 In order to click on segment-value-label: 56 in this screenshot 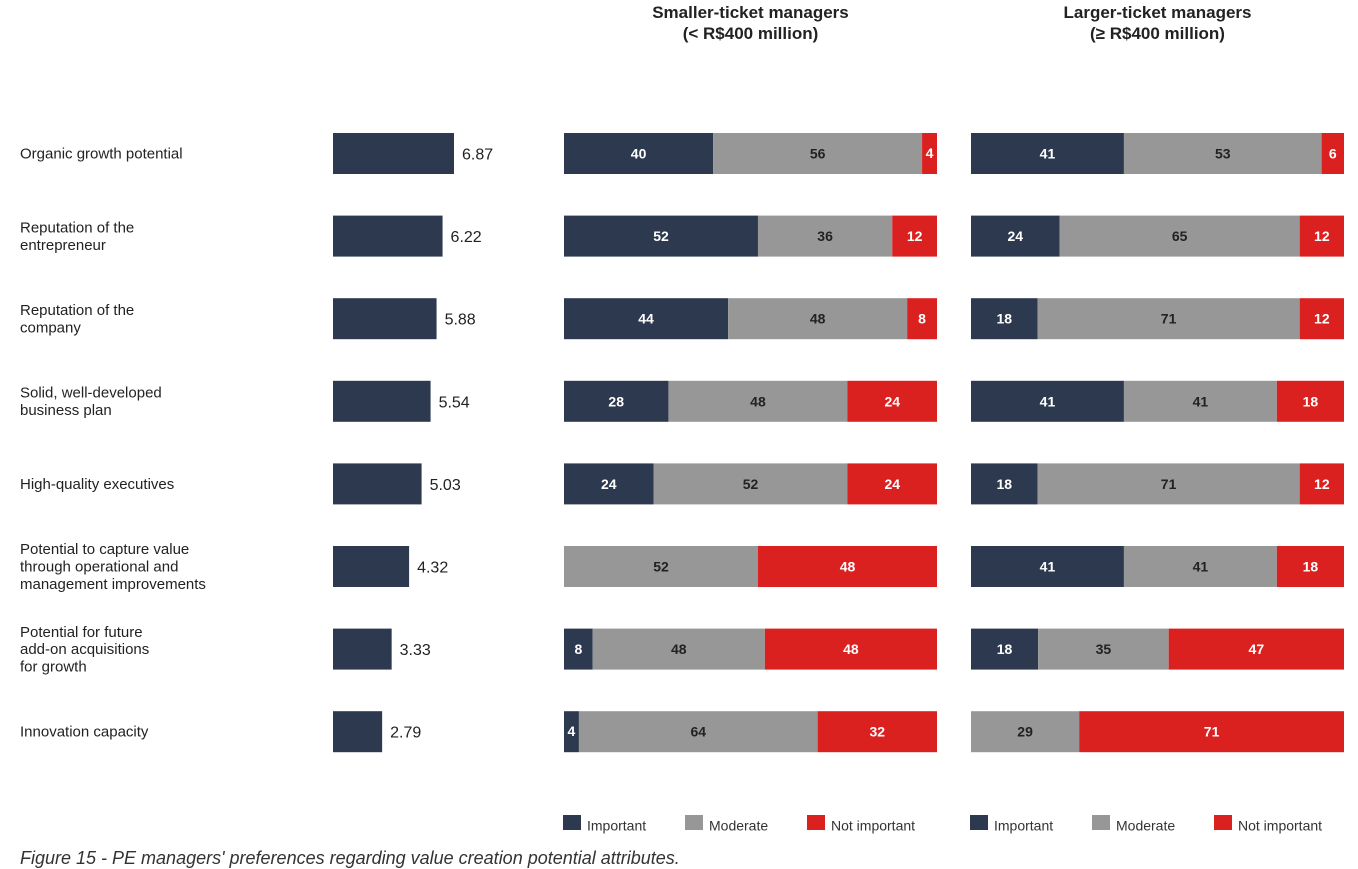, I will do `click(818, 154)`.